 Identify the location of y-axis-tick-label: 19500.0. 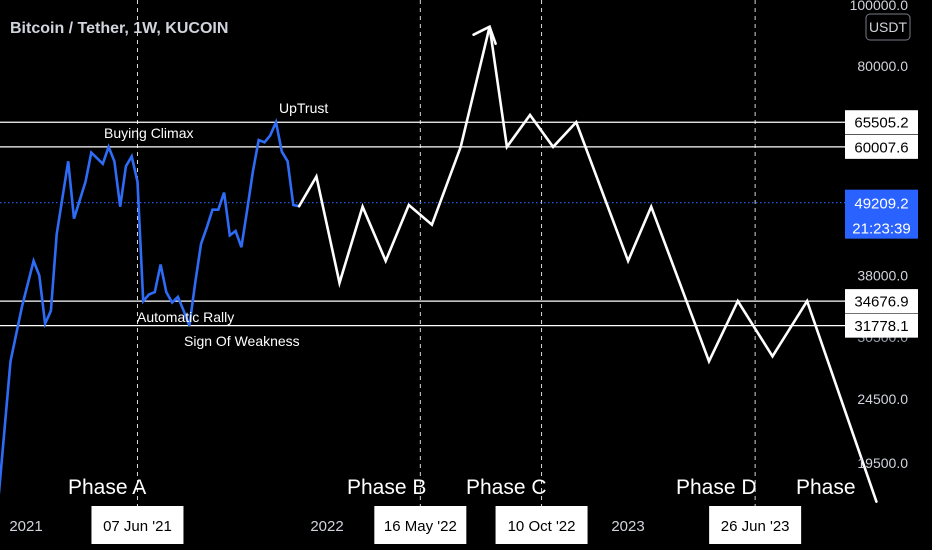
(882, 463).